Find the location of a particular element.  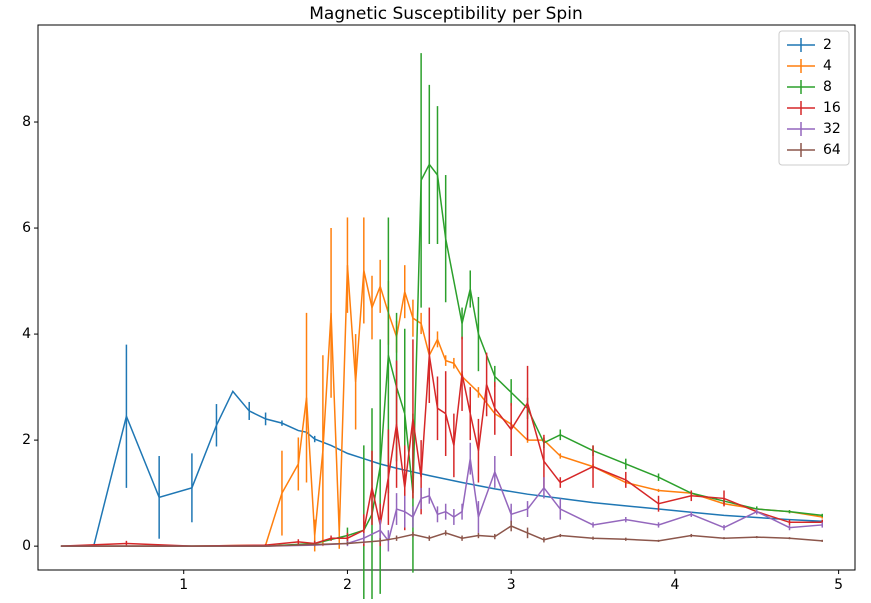

y-tick-label: 2 is located at coordinates (26, 440).